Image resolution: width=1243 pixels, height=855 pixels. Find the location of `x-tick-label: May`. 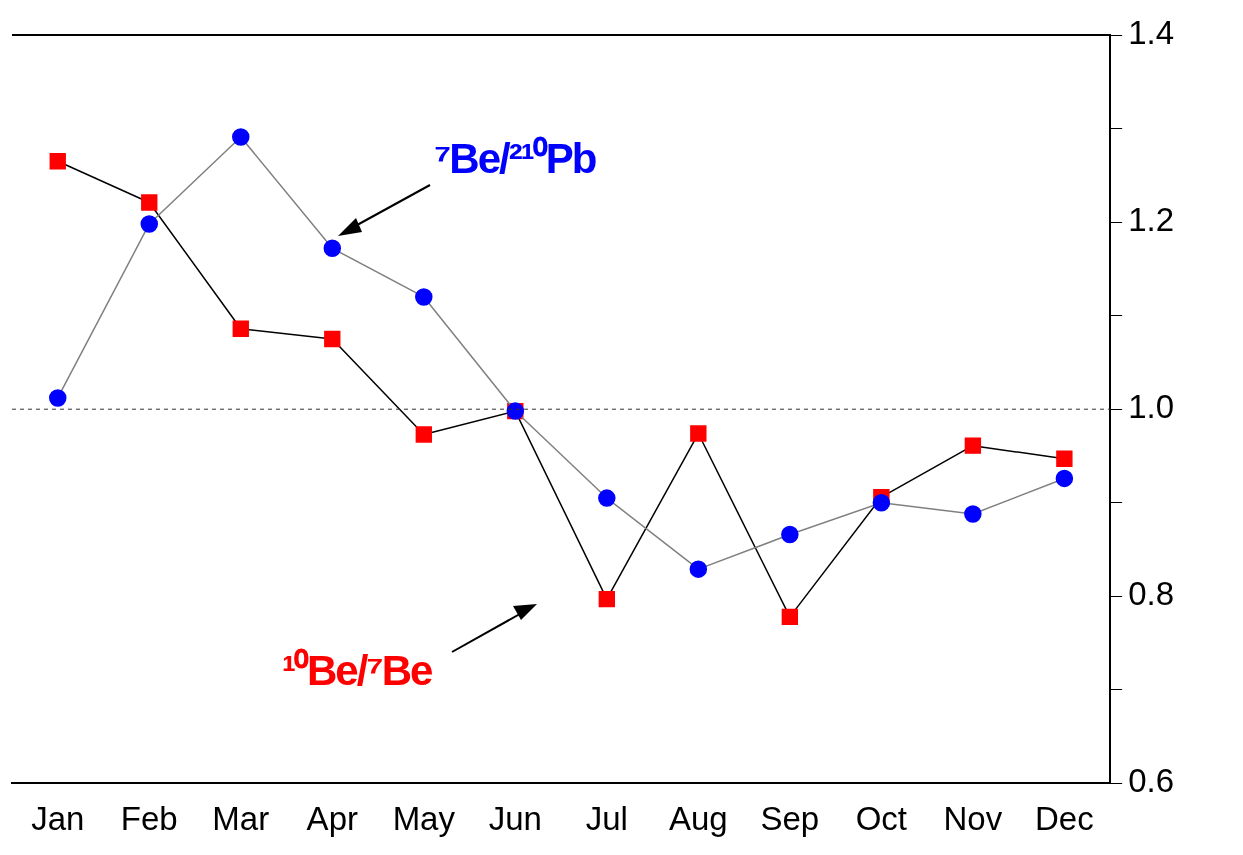

x-tick-label: May is located at coordinates (424, 819).